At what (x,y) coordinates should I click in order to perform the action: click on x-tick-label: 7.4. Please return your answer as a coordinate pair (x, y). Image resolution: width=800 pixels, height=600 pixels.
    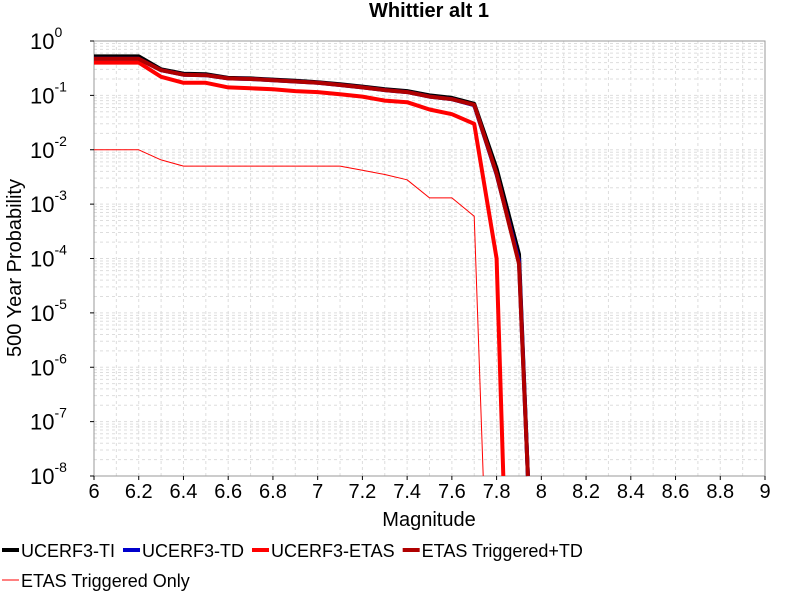
    Looking at the image, I should click on (407, 492).